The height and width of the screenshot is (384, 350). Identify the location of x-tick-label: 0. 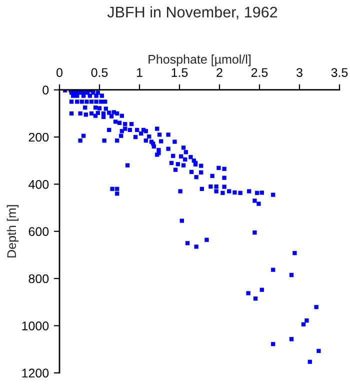
(59, 72).